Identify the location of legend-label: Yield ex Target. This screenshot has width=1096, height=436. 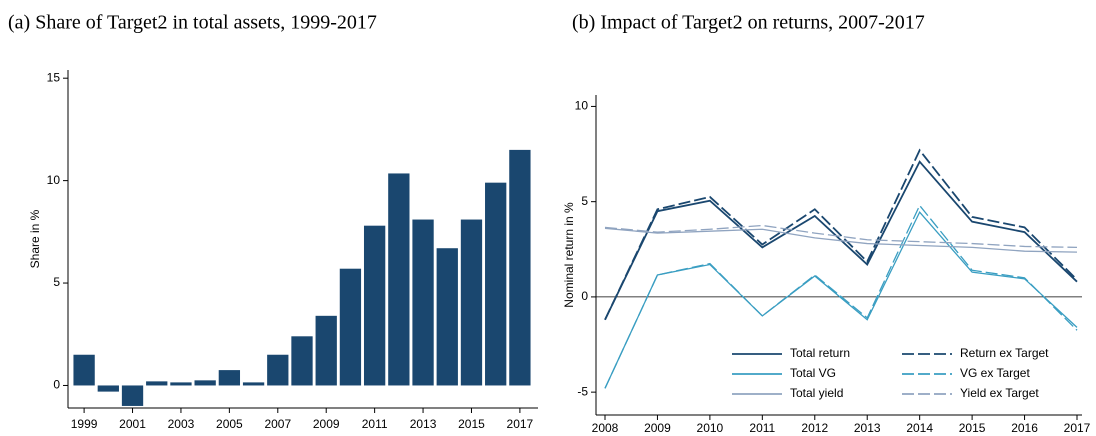
(999, 393).